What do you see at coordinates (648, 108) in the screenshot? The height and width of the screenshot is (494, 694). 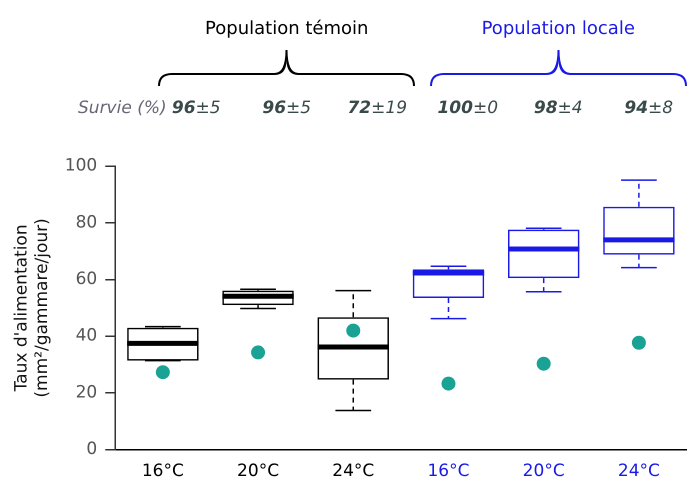 I see `text: 94±8` at bounding box center [648, 108].